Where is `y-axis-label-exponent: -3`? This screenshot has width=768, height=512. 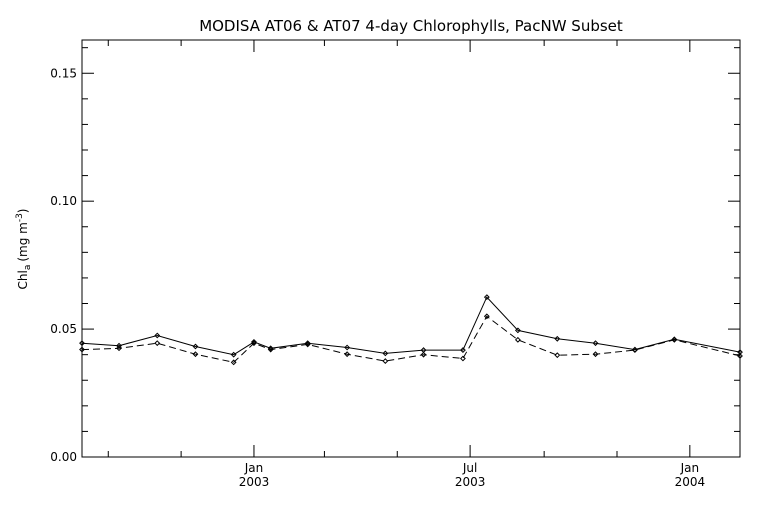 y-axis-label-exponent: -3 is located at coordinates (20, 217).